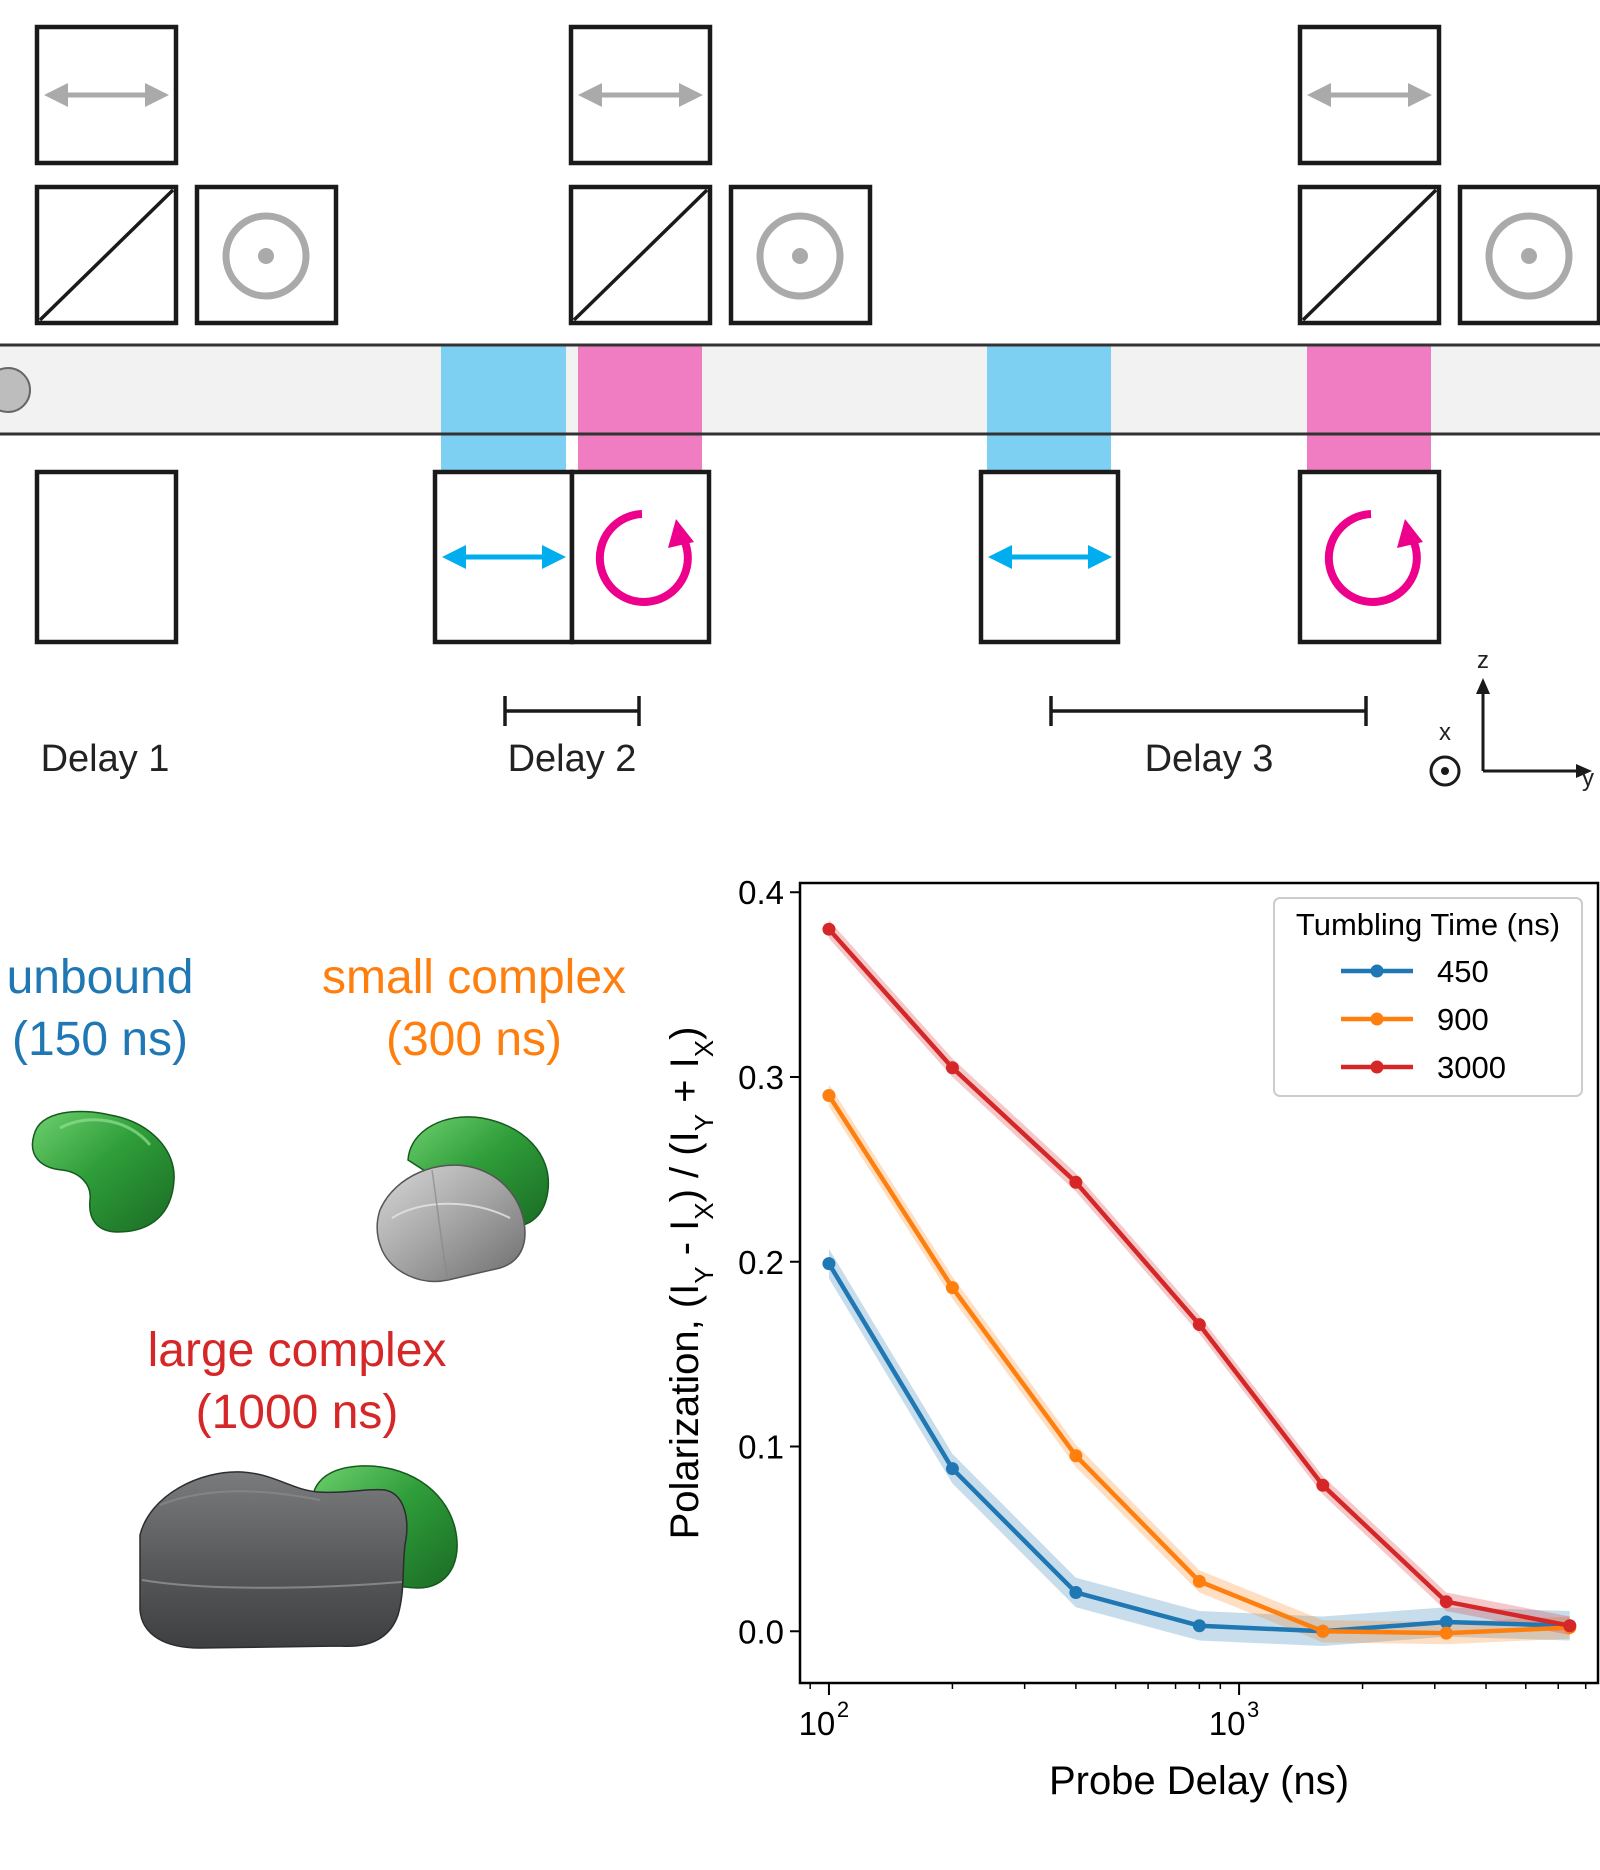  Describe the element at coordinates (1208, 711) in the screenshot. I see `delay-3-bracket` at that location.